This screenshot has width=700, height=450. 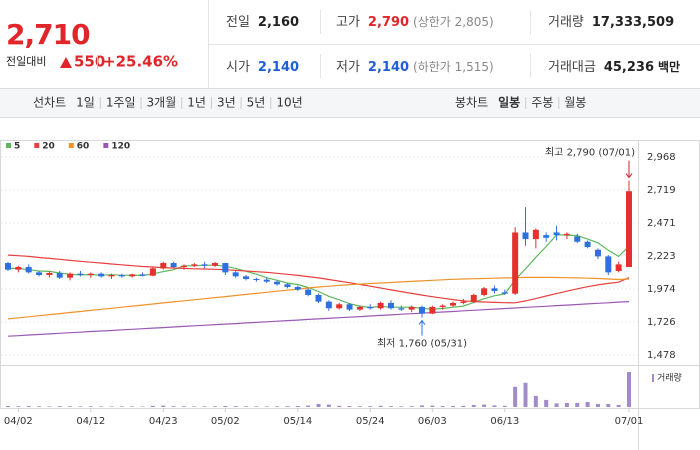 I want to click on stat-label: 저가, so click(x=348, y=67).